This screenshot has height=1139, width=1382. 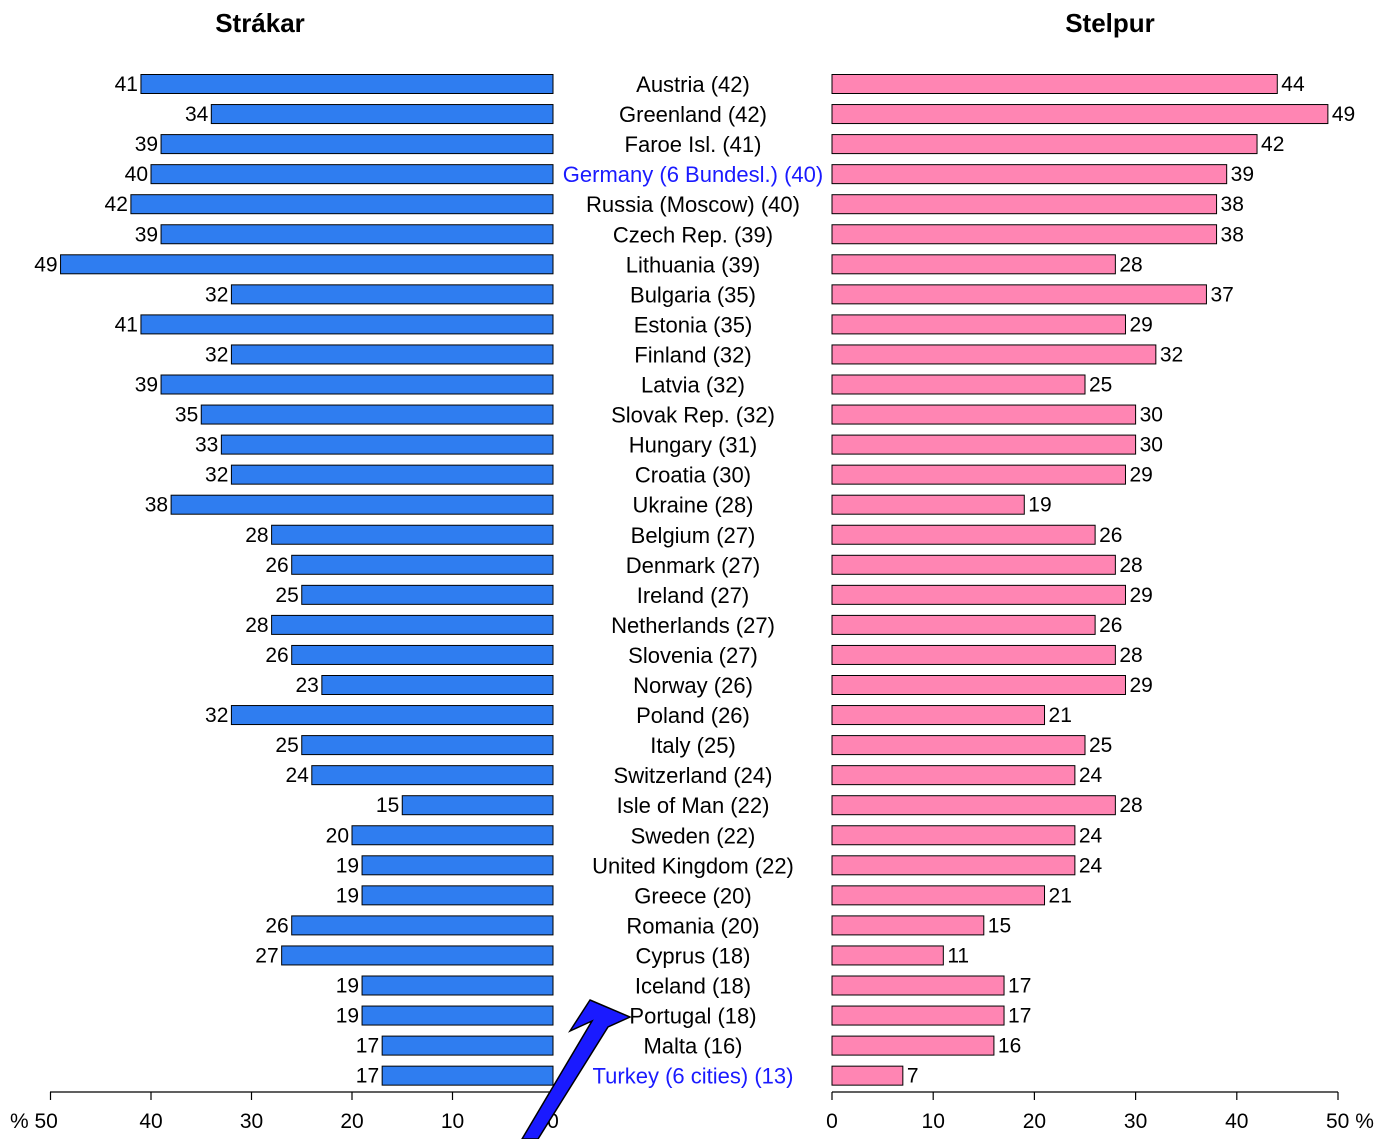 I want to click on right-bar-value: 30, so click(x=1151, y=415).